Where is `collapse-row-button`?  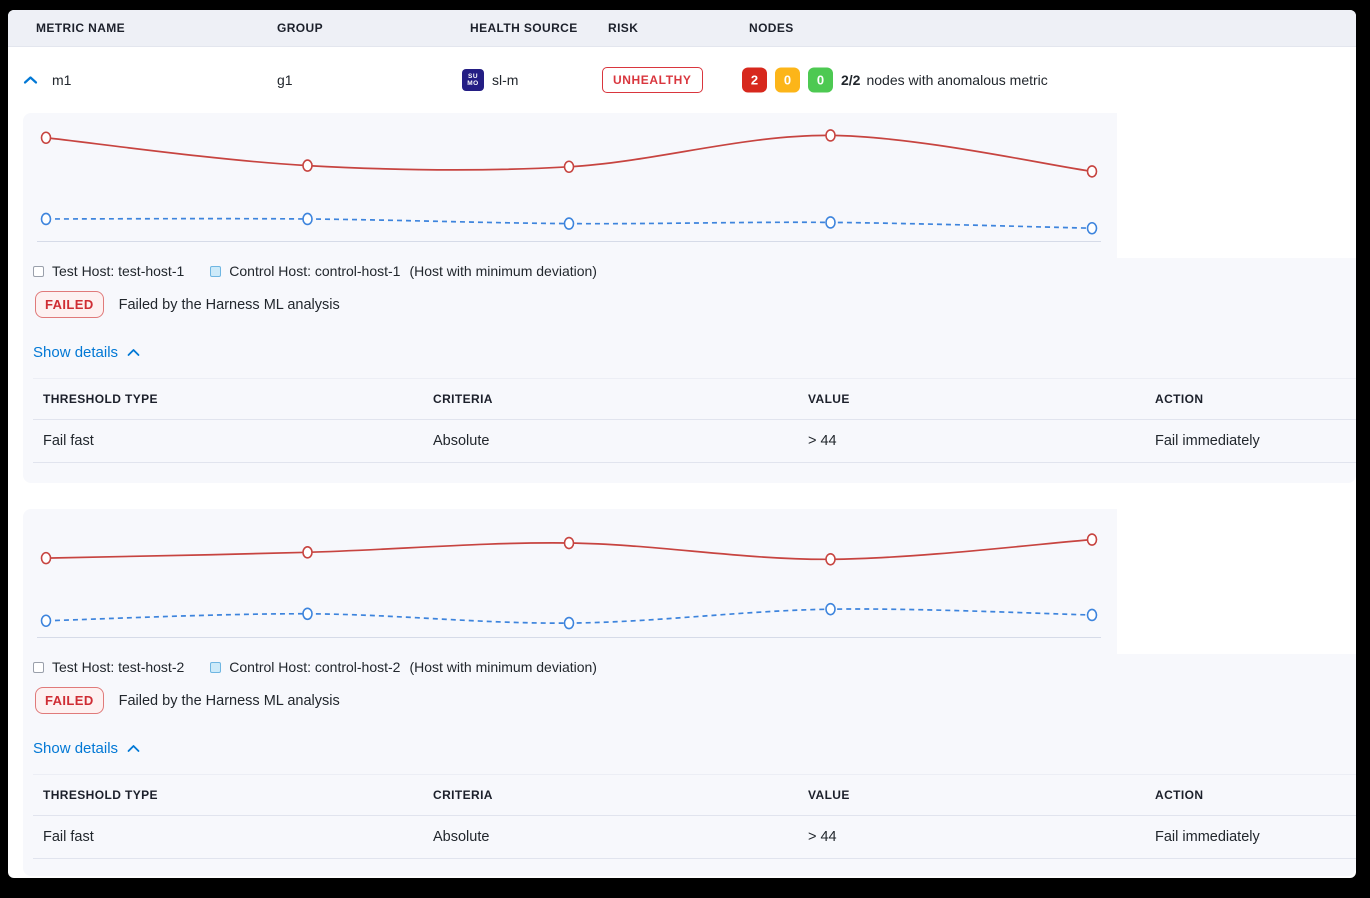
collapse-row-button is located at coordinates (30, 80).